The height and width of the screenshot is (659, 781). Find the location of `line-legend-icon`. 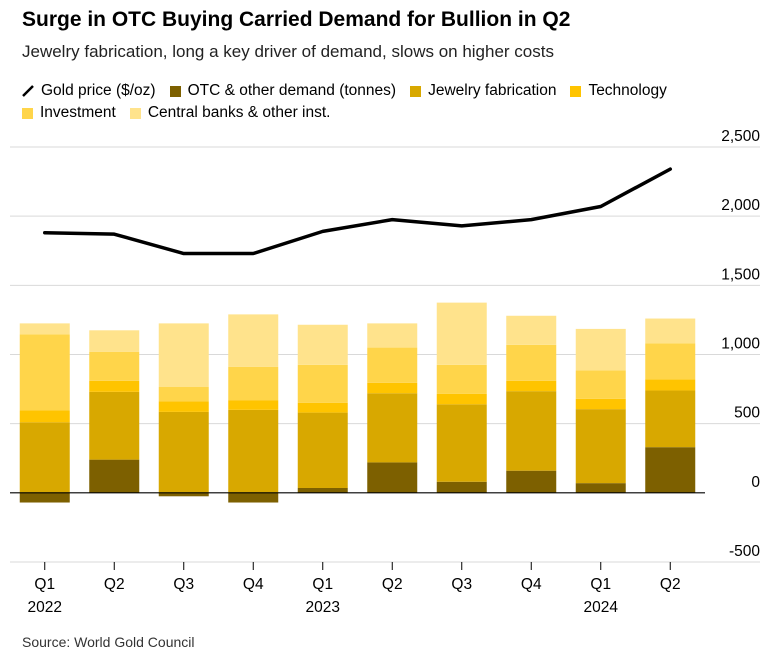

line-legend-icon is located at coordinates (28, 91).